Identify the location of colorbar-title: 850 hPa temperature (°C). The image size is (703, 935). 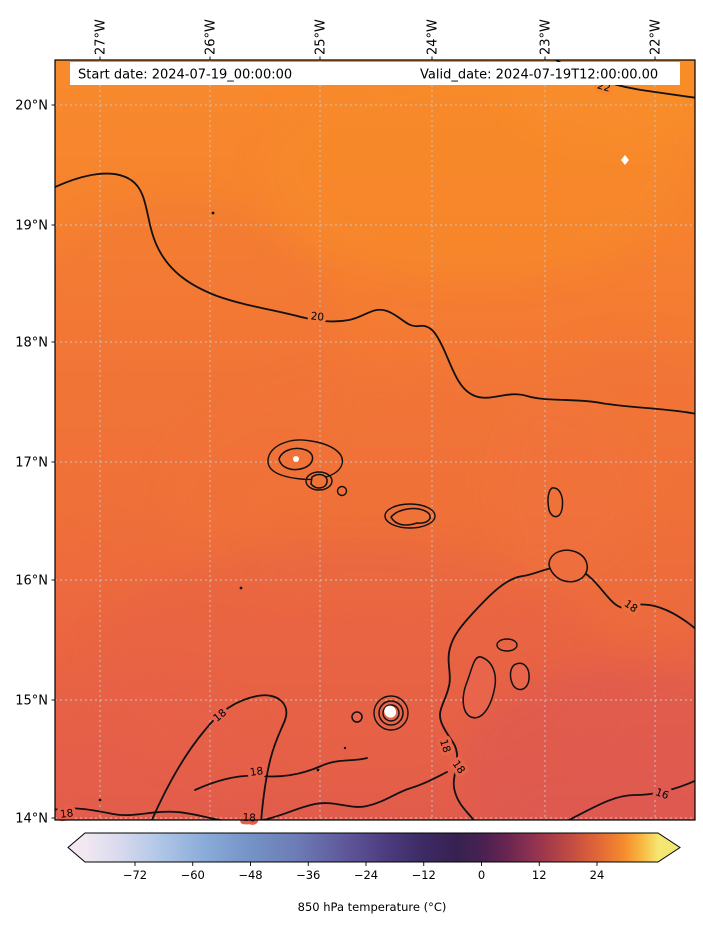
(372, 907).